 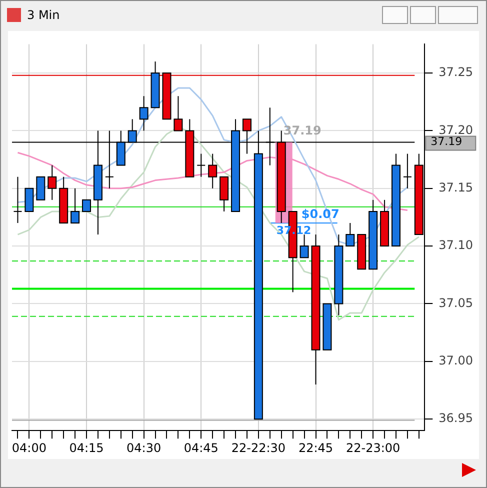 I want to click on ref-line-label: 37.19, so click(x=446, y=141).